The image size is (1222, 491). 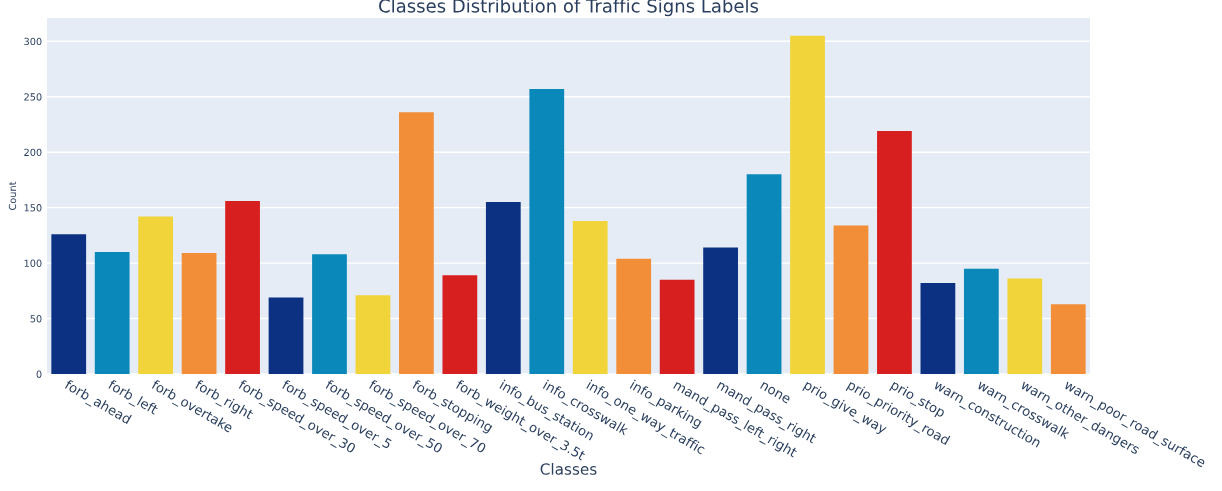 I want to click on x-axis-title: Classes, so click(x=568, y=469).